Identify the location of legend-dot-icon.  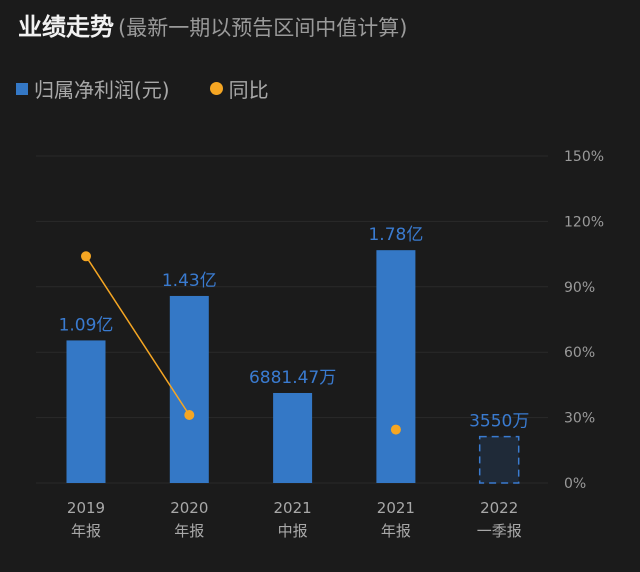
(216, 88).